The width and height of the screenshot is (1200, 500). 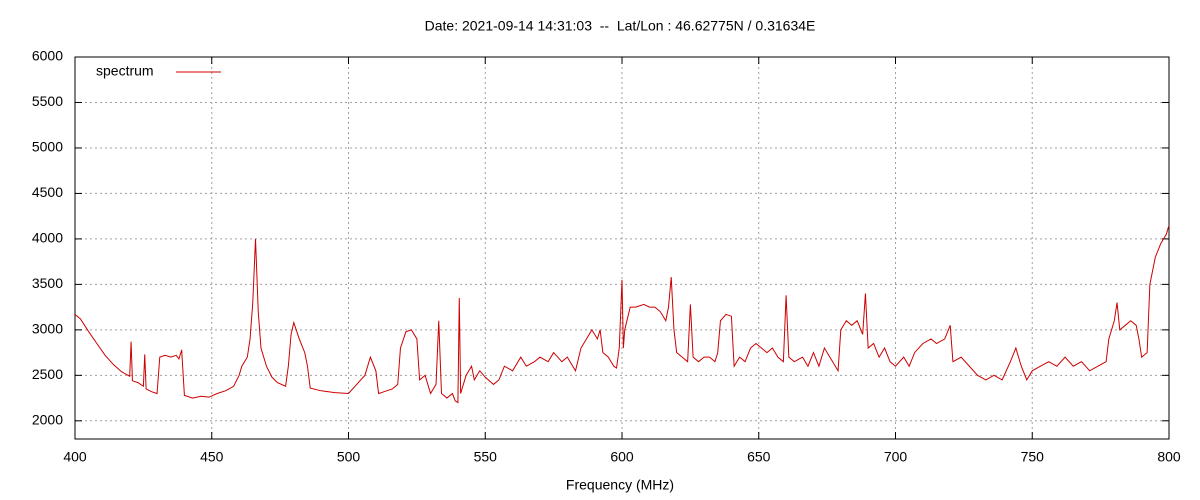 I want to click on y-tick-label: 5500, so click(x=47, y=101).